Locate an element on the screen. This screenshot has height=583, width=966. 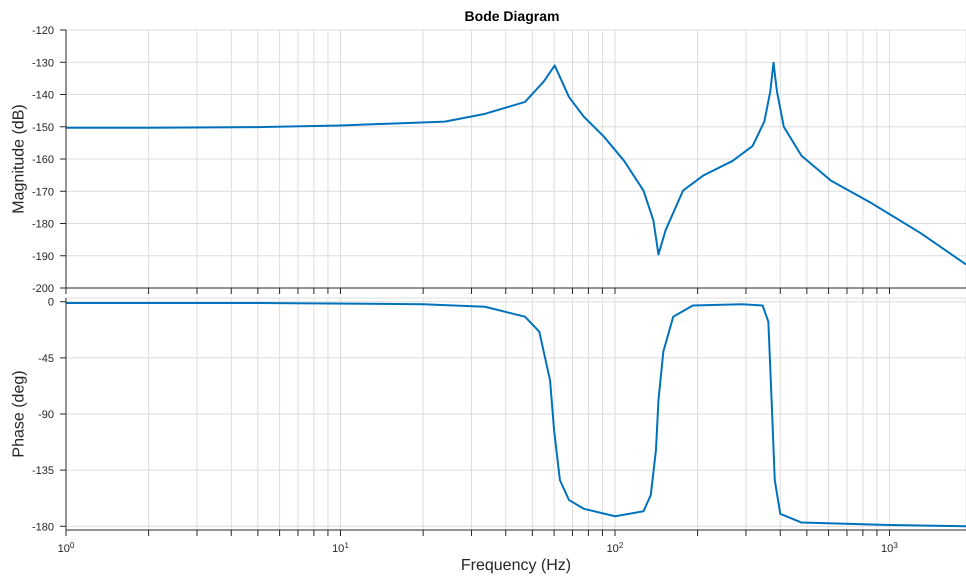
y-tick-label: -170 is located at coordinates (43, 192).